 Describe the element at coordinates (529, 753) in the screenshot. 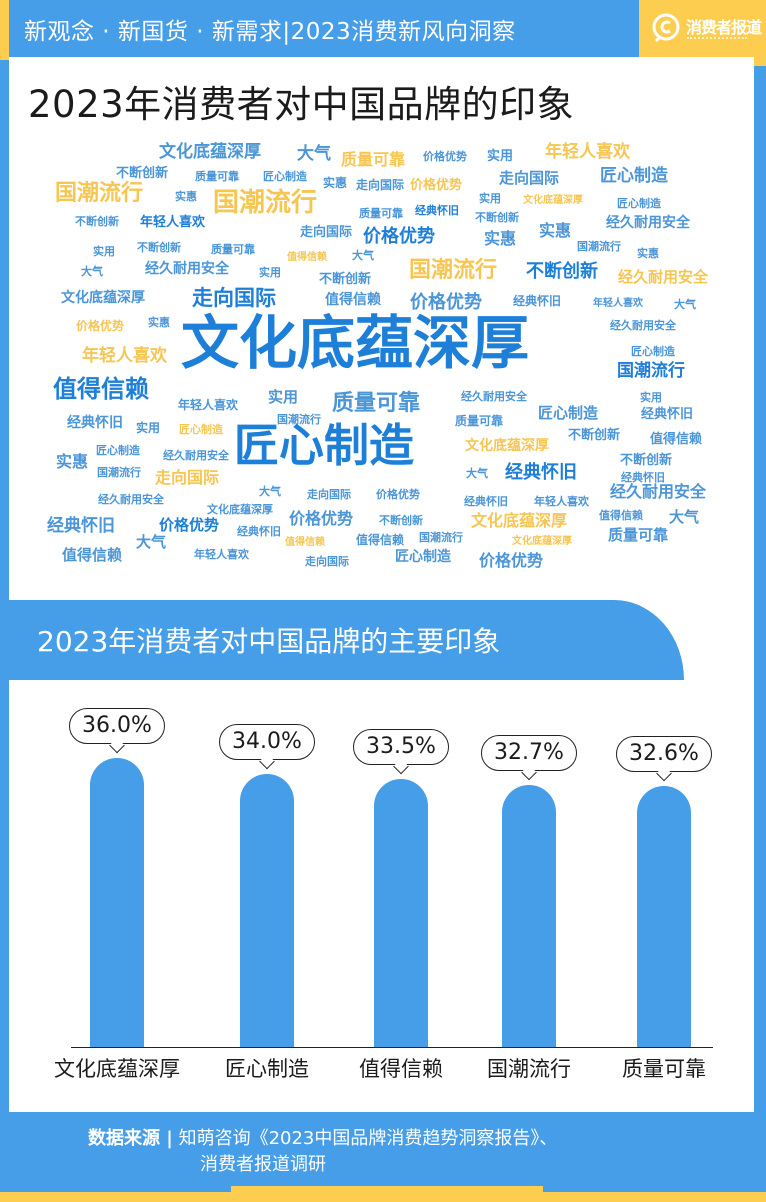

I see `value-label-bubble: 32.7%` at that location.